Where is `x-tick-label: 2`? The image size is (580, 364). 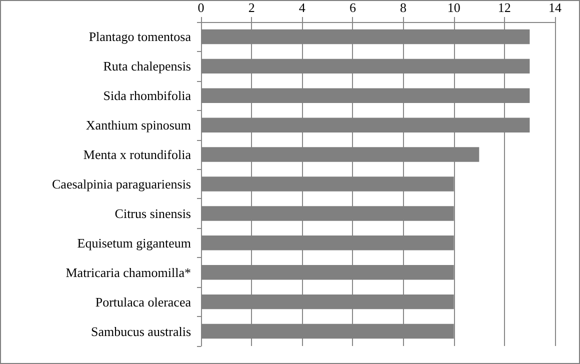 x-tick-label: 2 is located at coordinates (251, 7).